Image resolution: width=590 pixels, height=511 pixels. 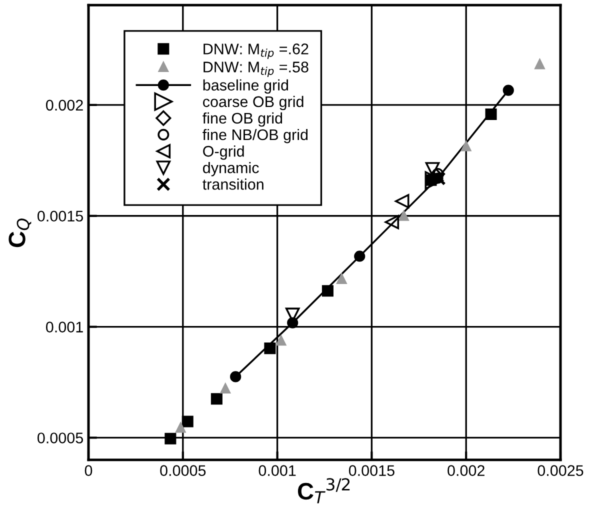 What do you see at coordinates (255, 136) in the screenshot?
I see `legend-label: fine NB/OB grid` at bounding box center [255, 136].